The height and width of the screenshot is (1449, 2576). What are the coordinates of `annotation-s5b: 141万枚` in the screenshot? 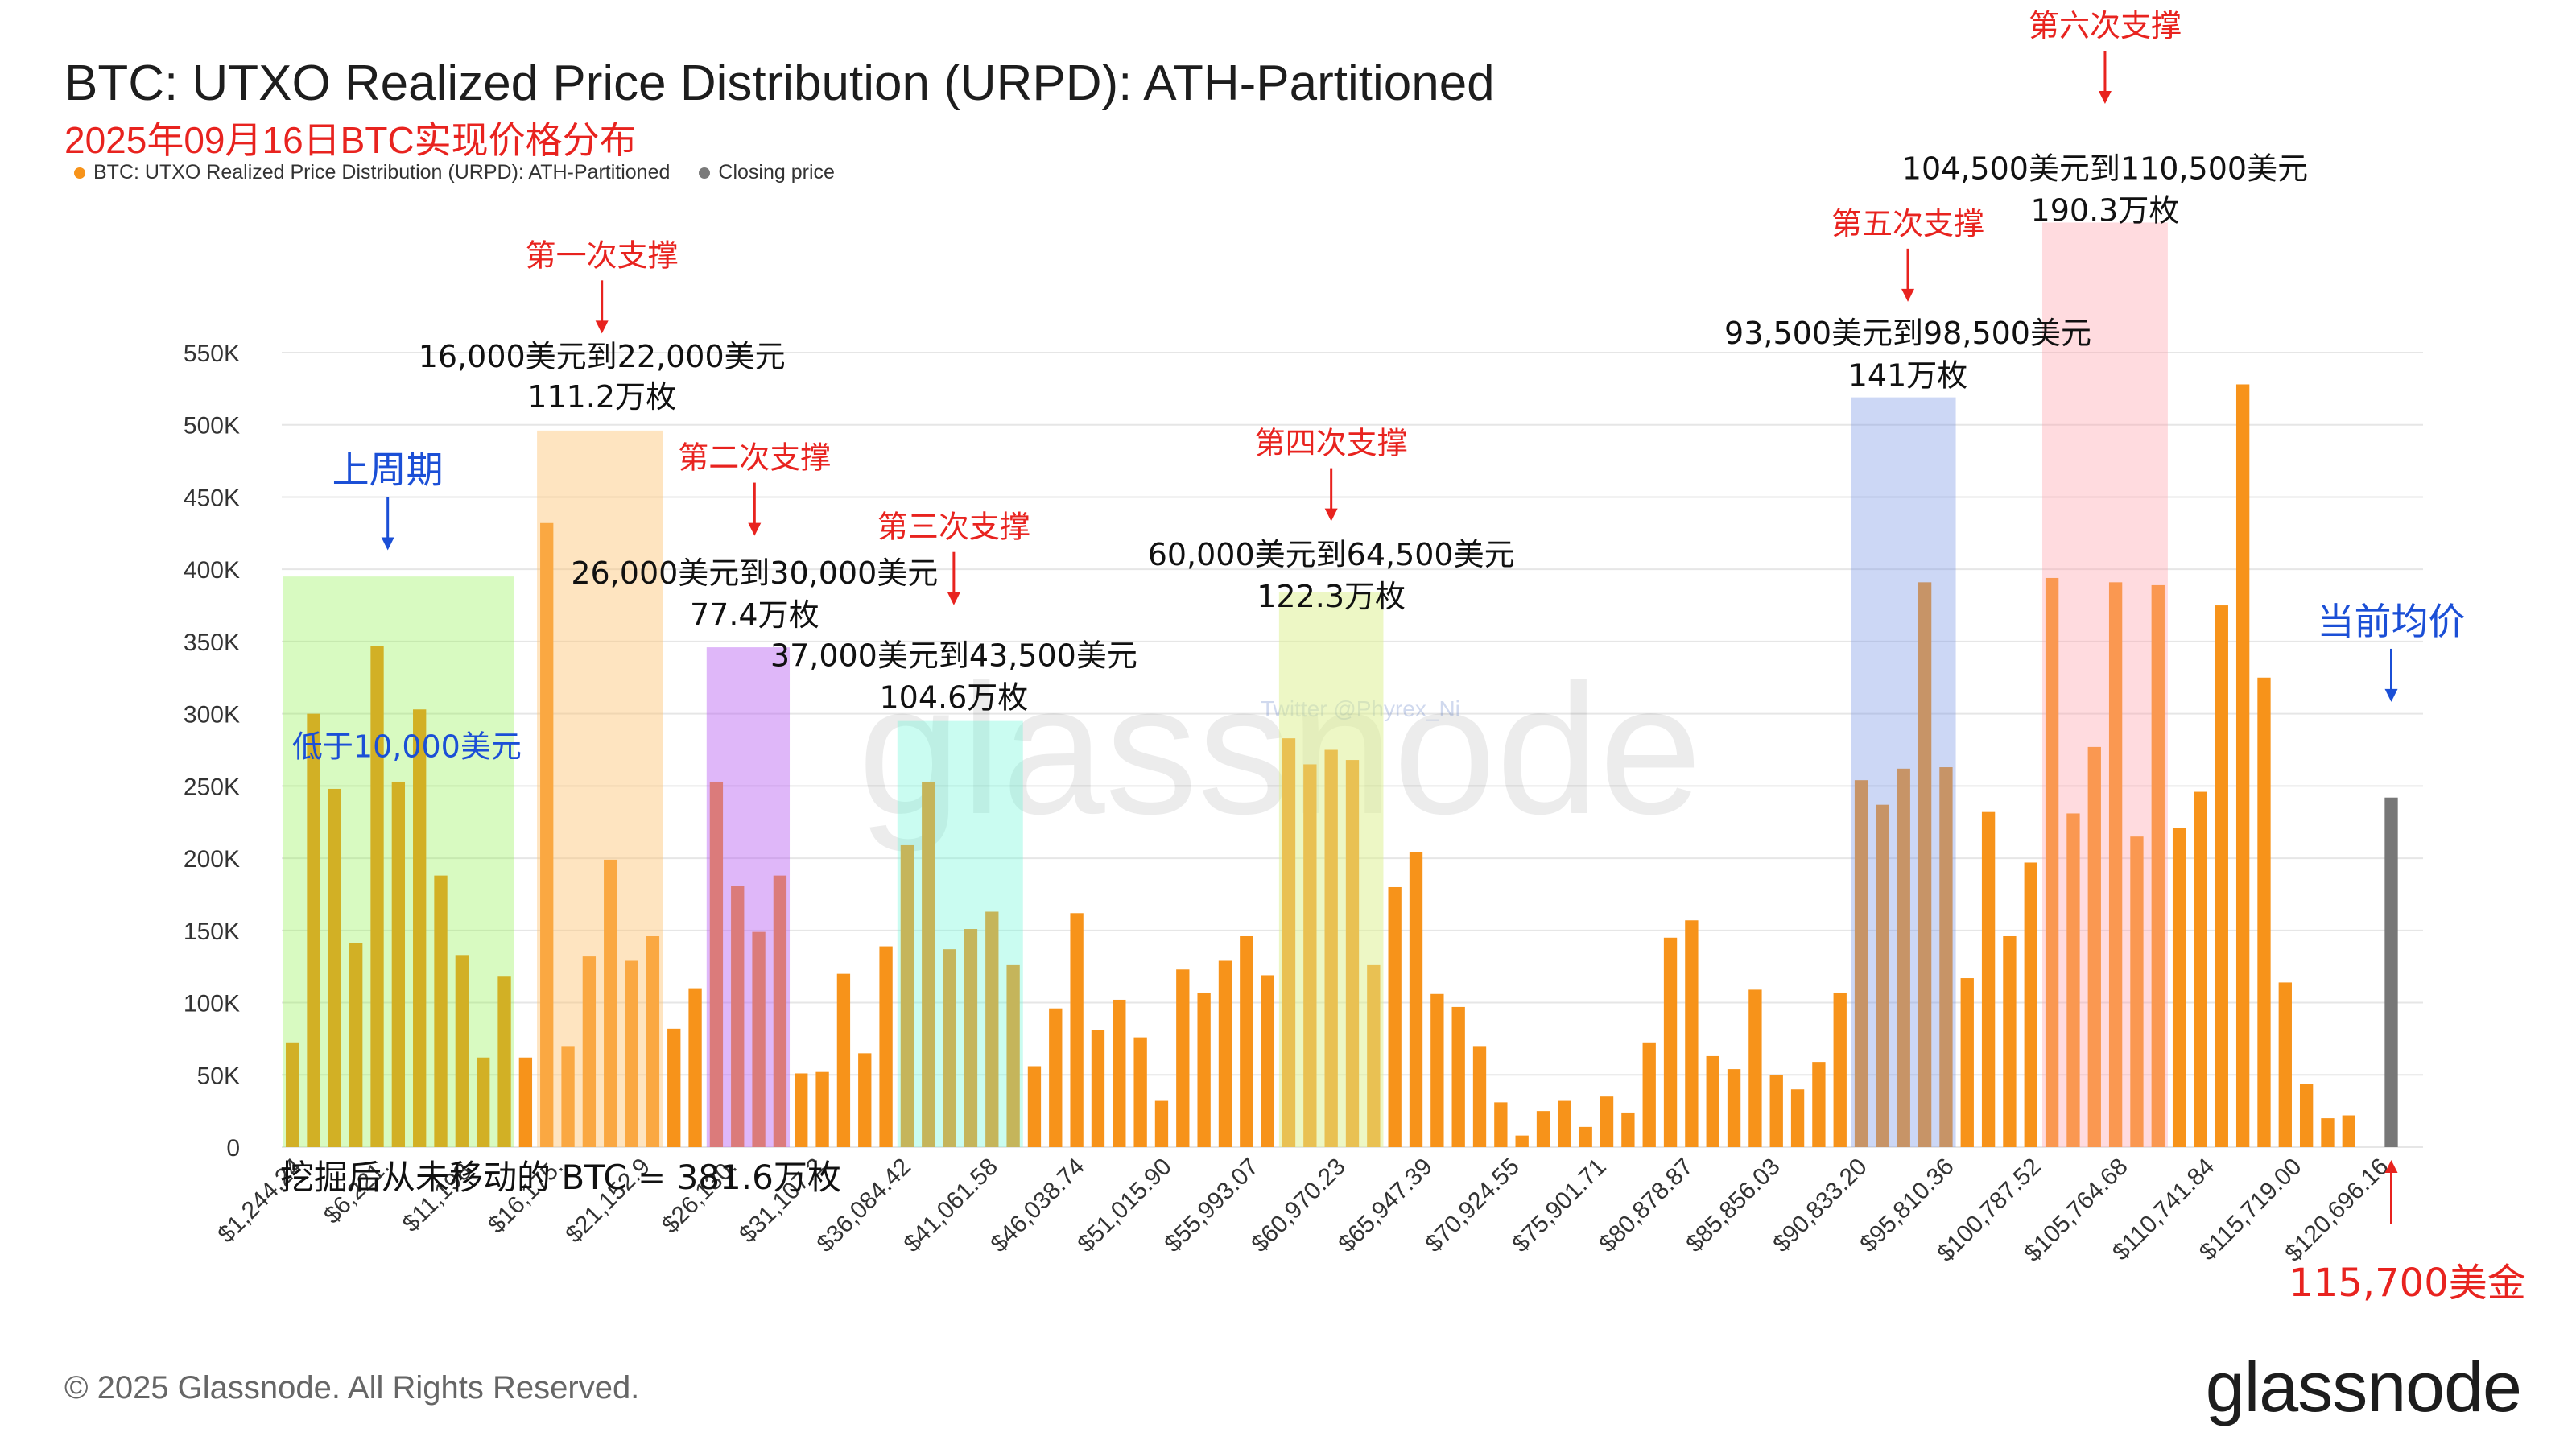 It's located at (1908, 375).